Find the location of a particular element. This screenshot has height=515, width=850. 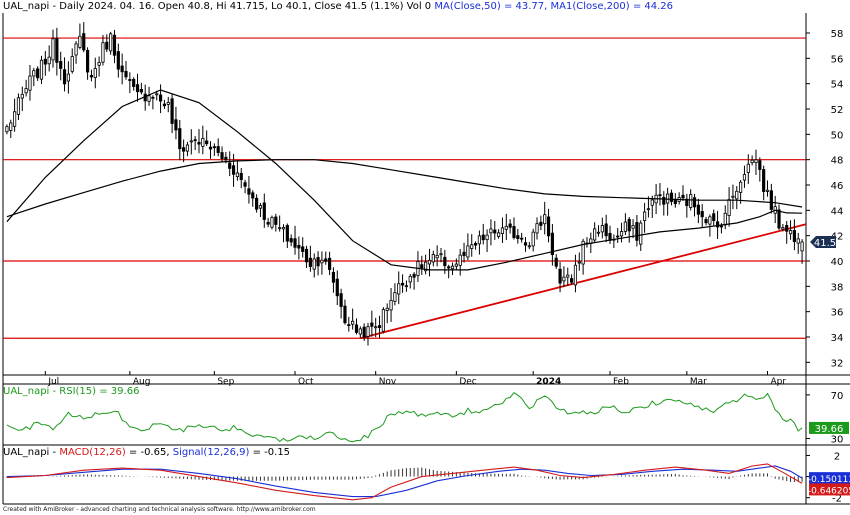

x-axis-label: Mar is located at coordinates (698, 382).